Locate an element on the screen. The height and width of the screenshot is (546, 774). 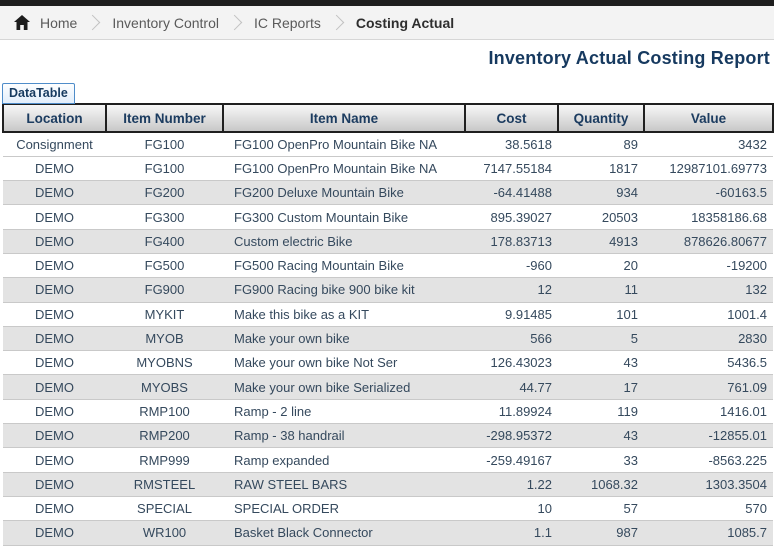
cell-quantity: 1817 is located at coordinates (601, 169).